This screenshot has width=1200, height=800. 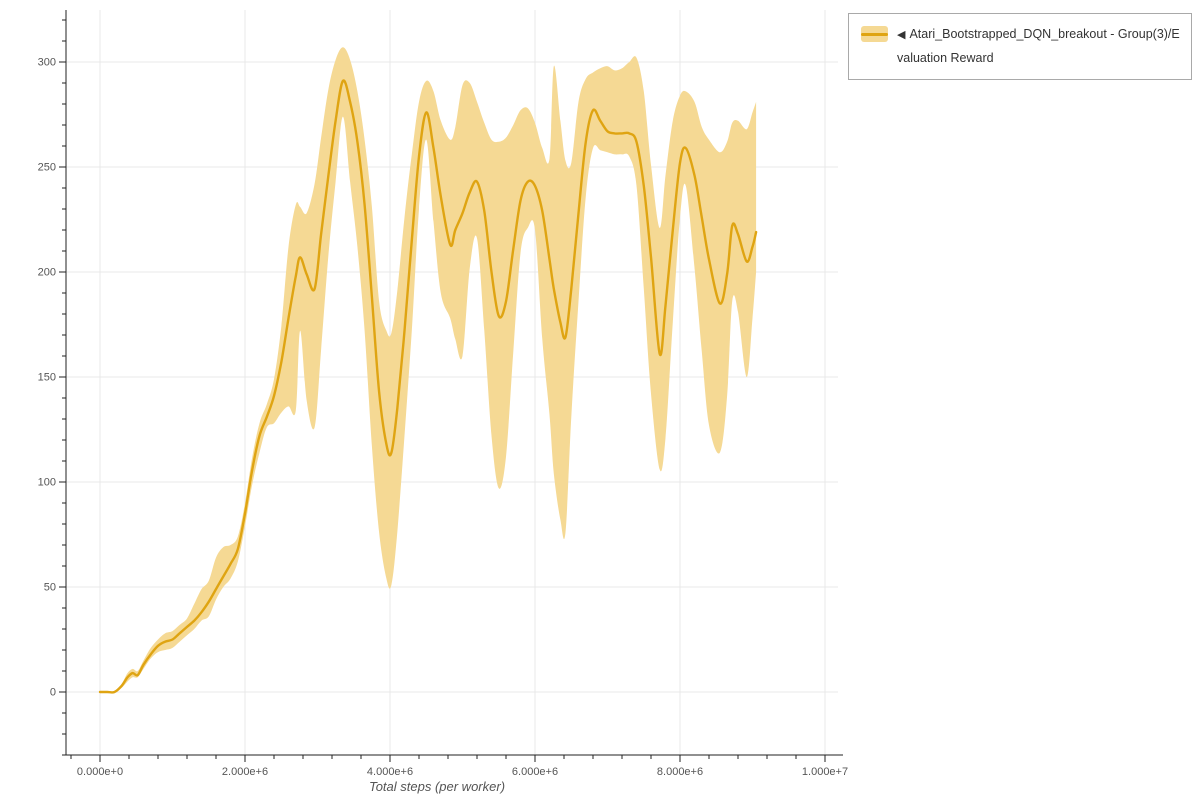 What do you see at coordinates (47, 63) in the screenshot?
I see `y-tick-label: 300` at bounding box center [47, 63].